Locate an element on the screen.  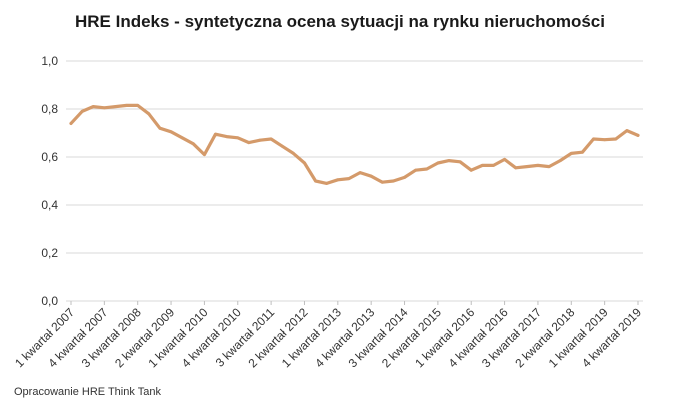
y-tick-label: 0,8 is located at coordinates (49, 109).